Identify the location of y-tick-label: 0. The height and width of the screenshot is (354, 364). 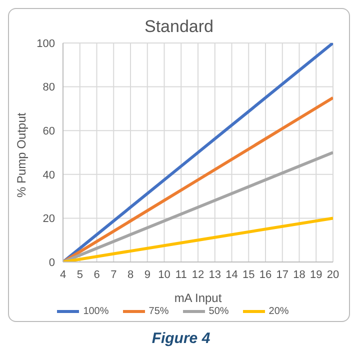
(51, 262).